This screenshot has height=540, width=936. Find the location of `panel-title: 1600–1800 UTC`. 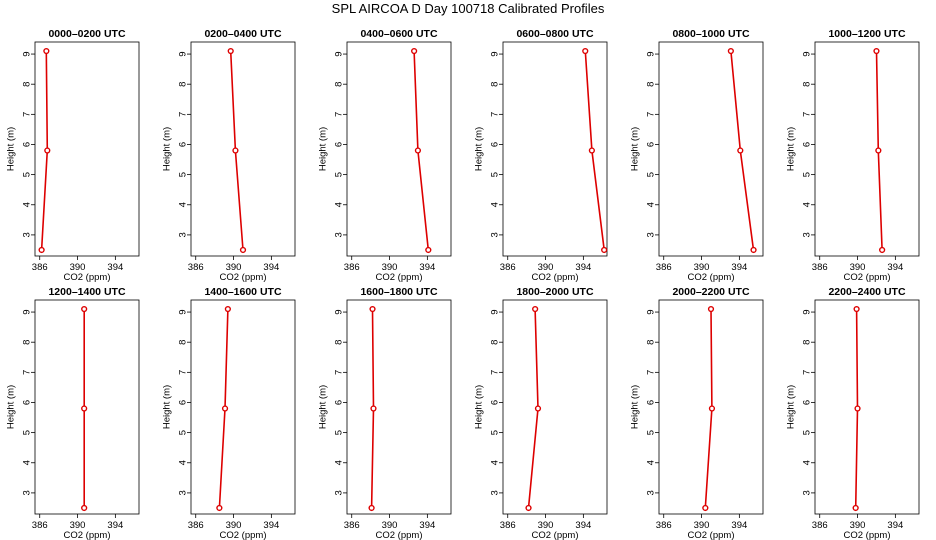

panel-title: 1600–1800 UTC is located at coordinates (398, 292).